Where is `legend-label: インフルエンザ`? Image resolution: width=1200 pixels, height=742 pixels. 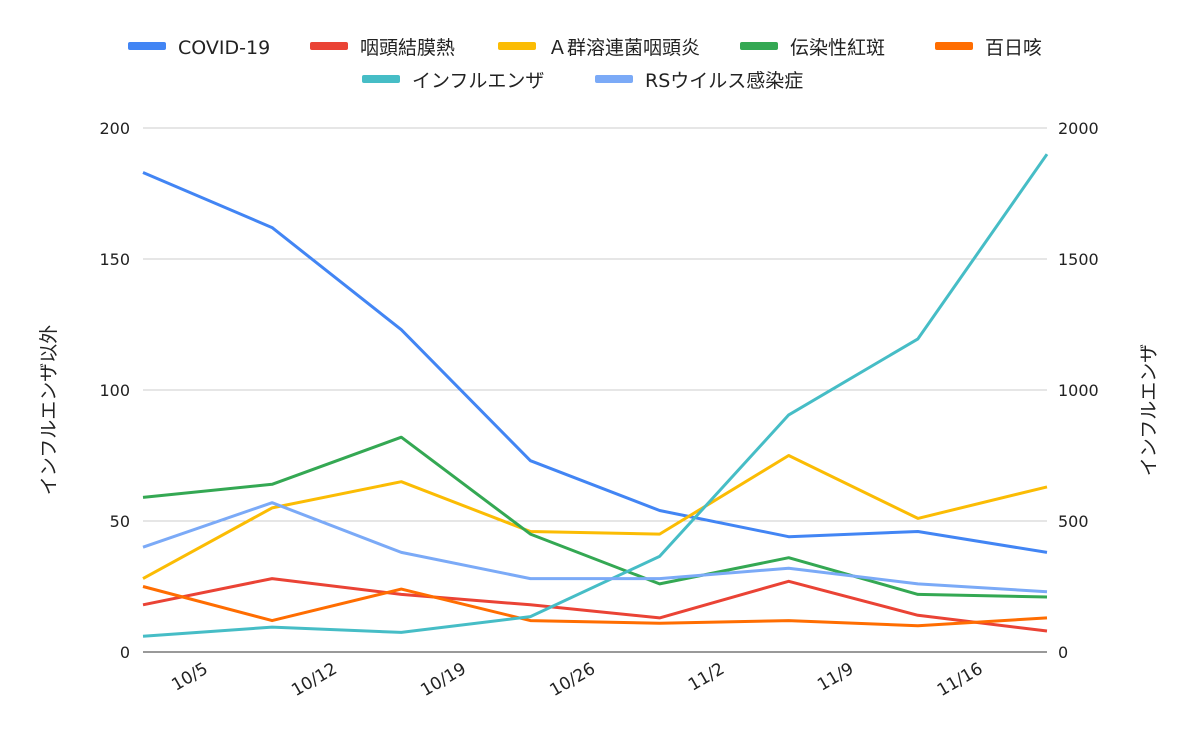 legend-label: インフルエンザ is located at coordinates (478, 81).